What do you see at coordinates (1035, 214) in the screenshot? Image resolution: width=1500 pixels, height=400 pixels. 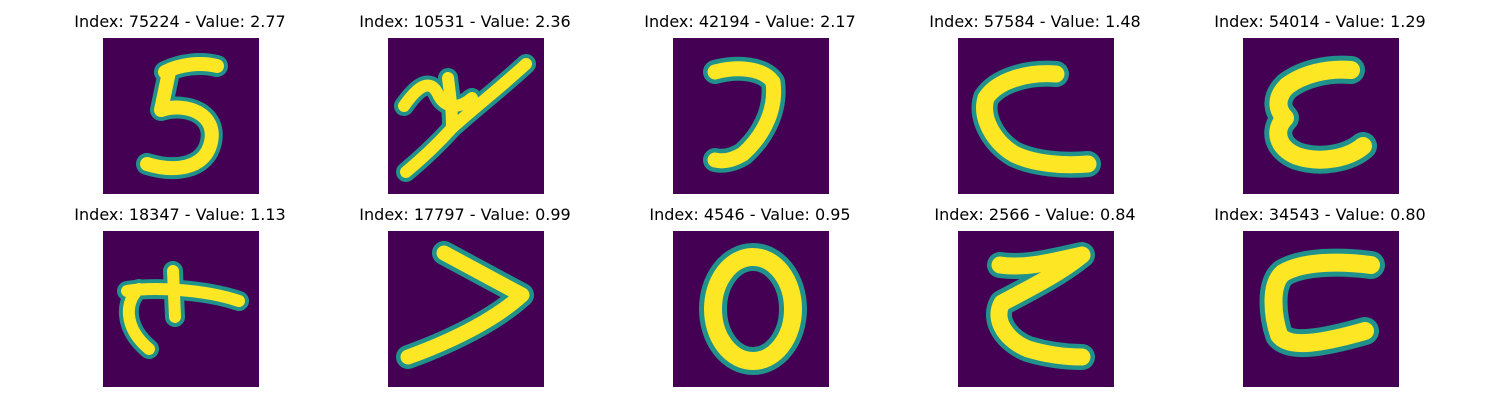 I see `panel-title: Index: 2566 - Value: 0.84` at bounding box center [1035, 214].